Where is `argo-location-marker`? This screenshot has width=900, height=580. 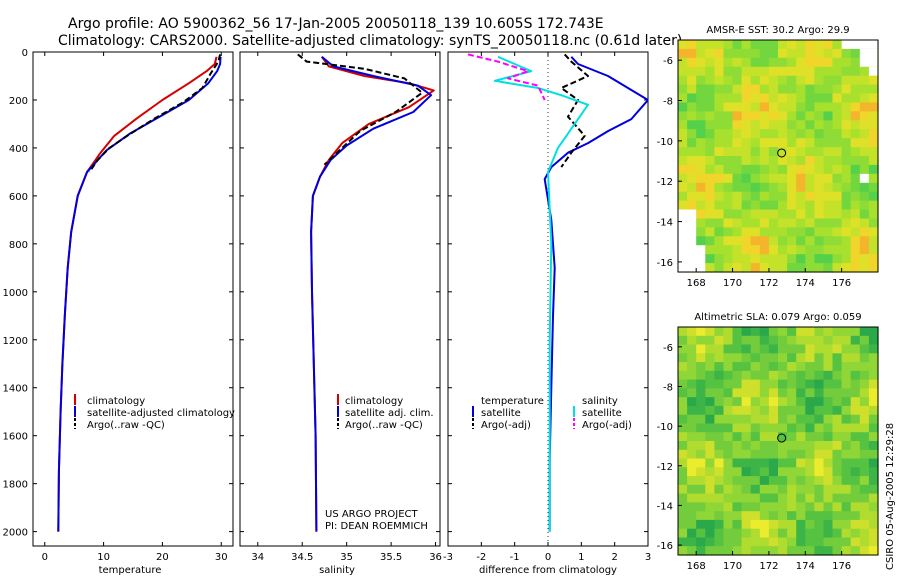
argo-location-marker is located at coordinates (782, 438).